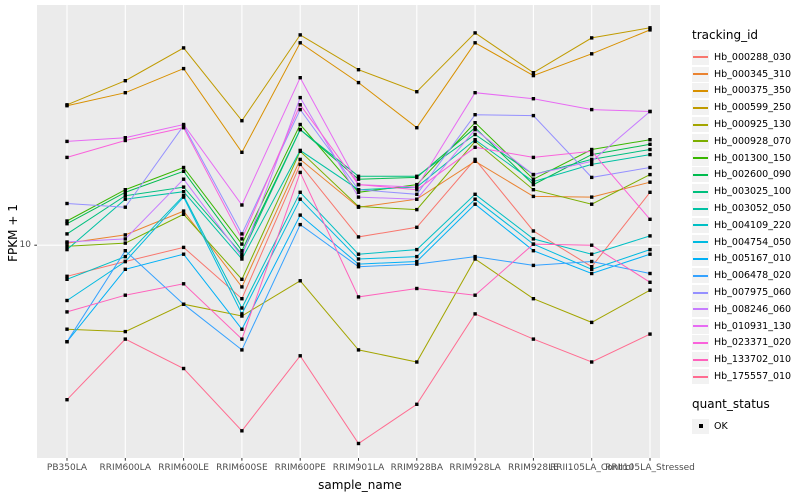 Image resolution: width=800 pixels, height=500 pixels. Describe the element at coordinates (746, 124) in the screenshot. I see `legend-item-Hb_000925_130: Hb_000925_130` at that location.